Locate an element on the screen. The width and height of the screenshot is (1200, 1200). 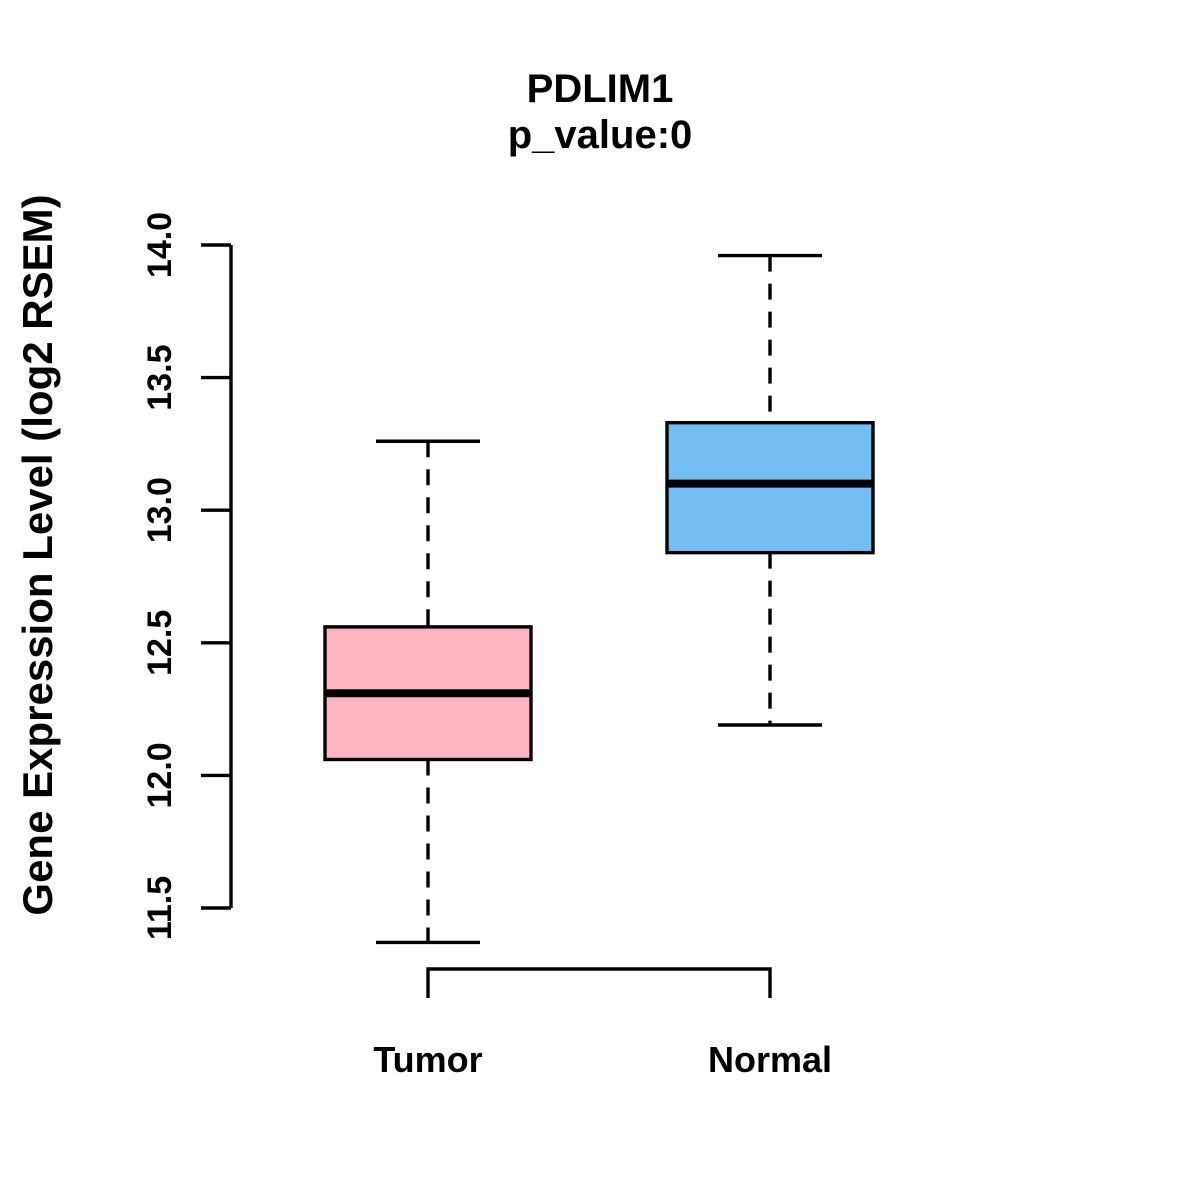
y-tick-label: 13.0 is located at coordinates (160, 510).